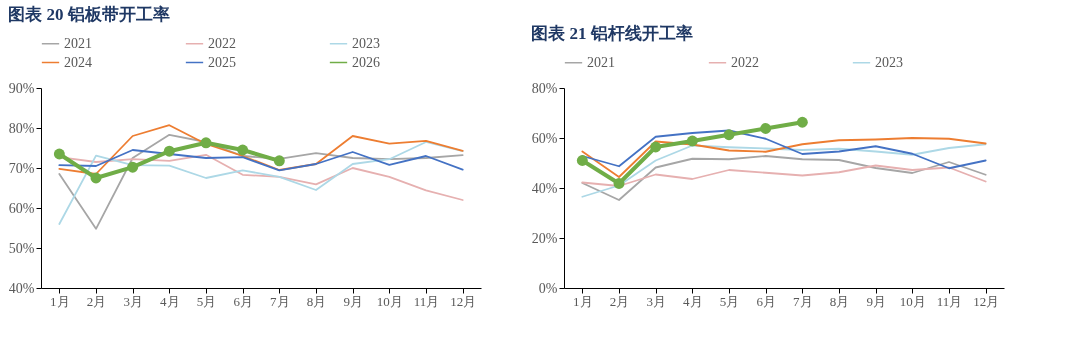 This screenshot has width=1066, height=357. I want to click on legend-label: 2024, so click(78, 62).